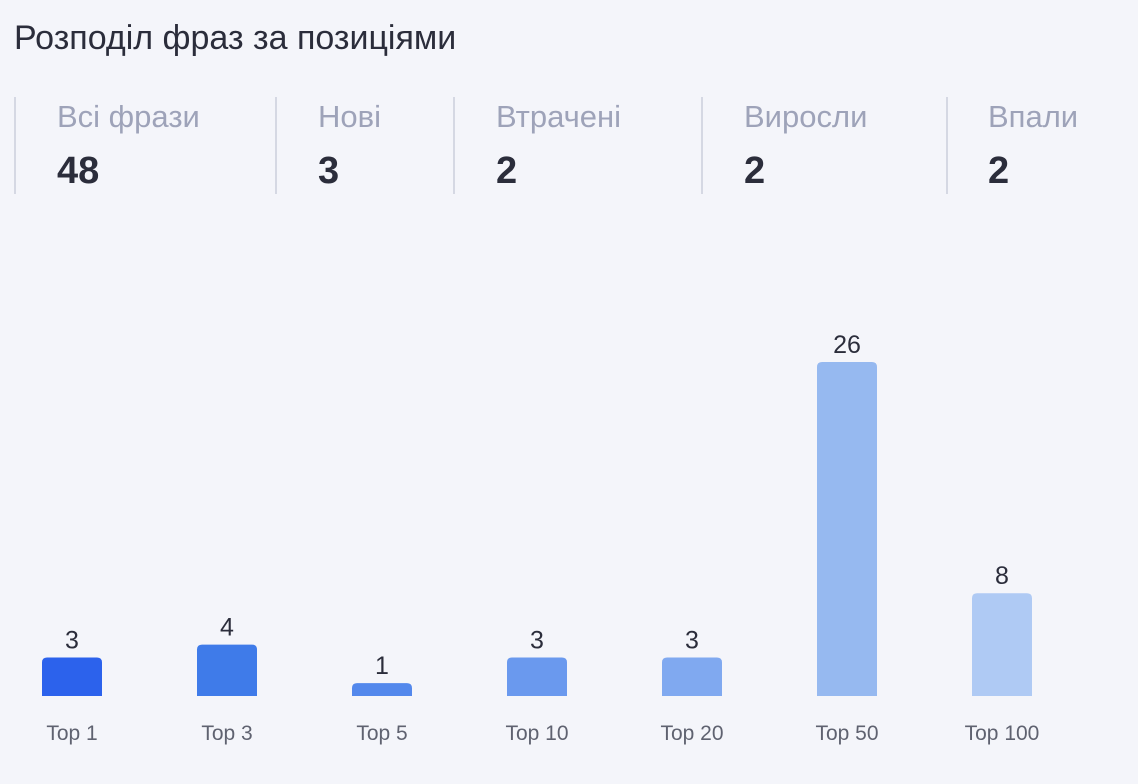 The image size is (1138, 784). Describe the element at coordinates (1002, 733) in the screenshot. I see `x-tick-label: Top 100` at that location.